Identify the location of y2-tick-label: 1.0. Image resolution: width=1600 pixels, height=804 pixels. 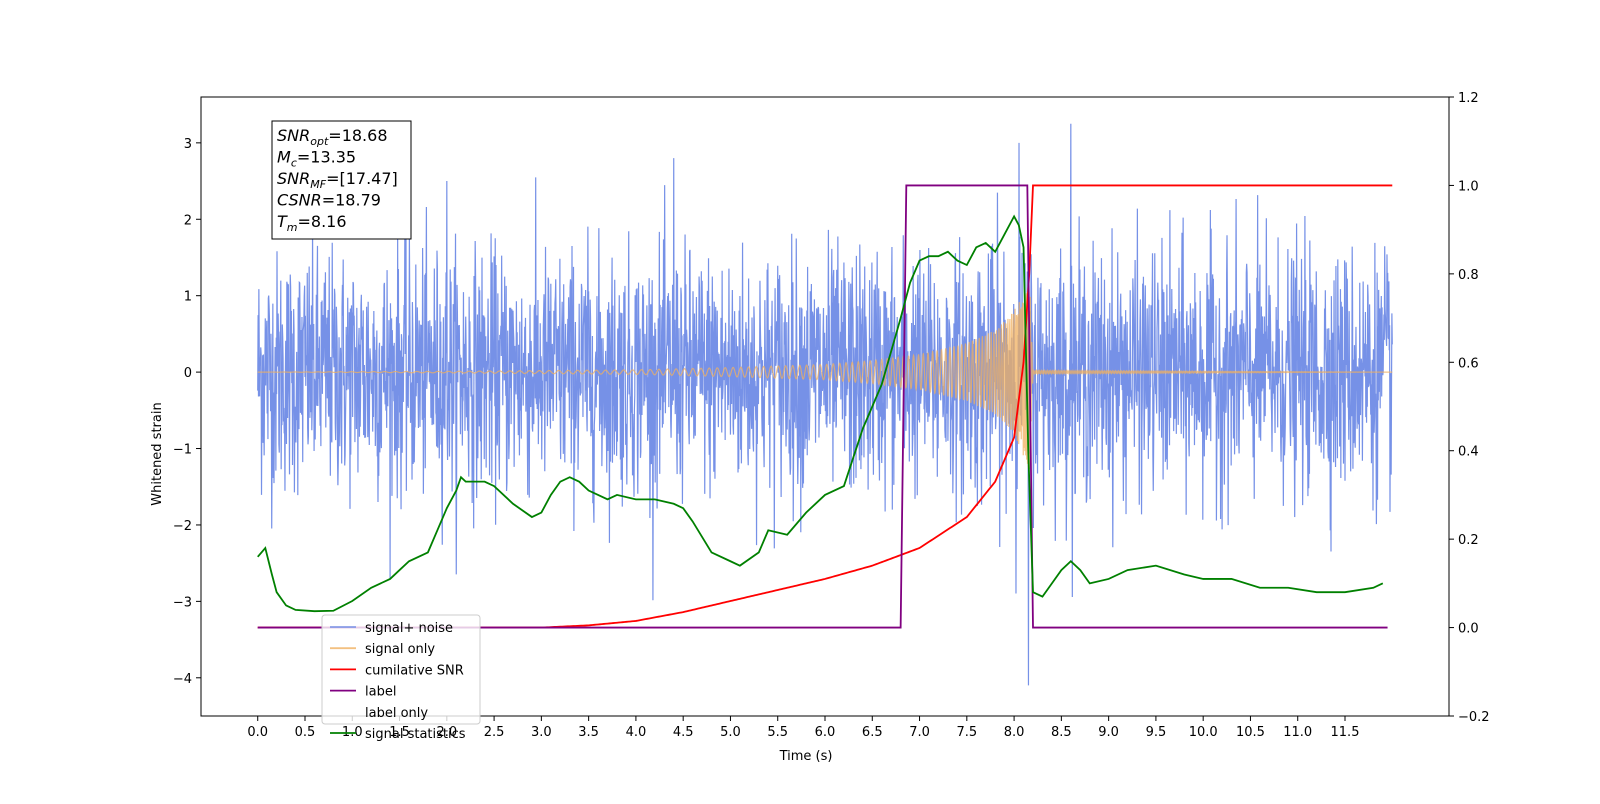
(1468, 186).